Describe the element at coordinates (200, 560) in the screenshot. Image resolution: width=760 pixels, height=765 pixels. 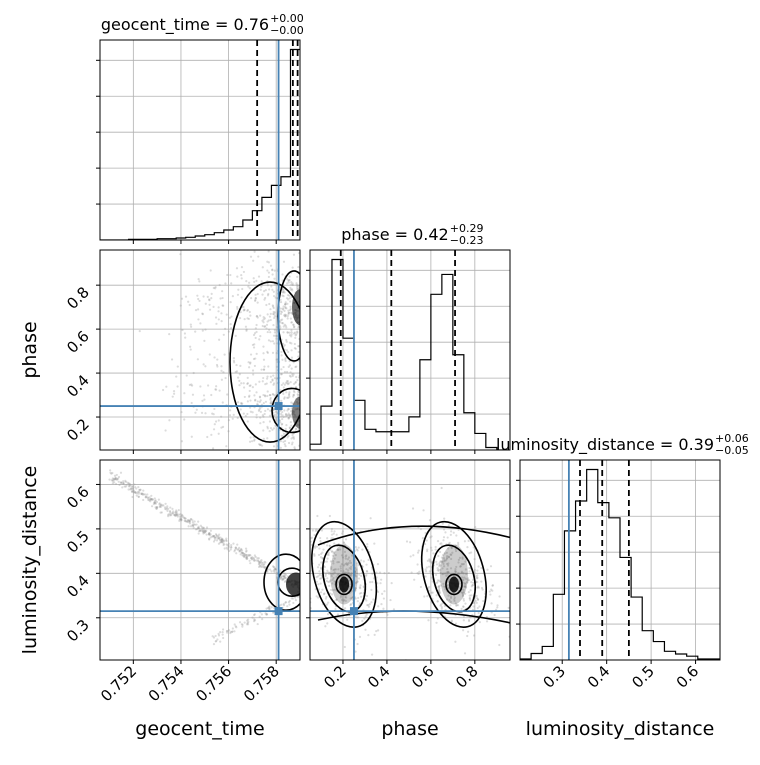
I see `panel-frame` at that location.